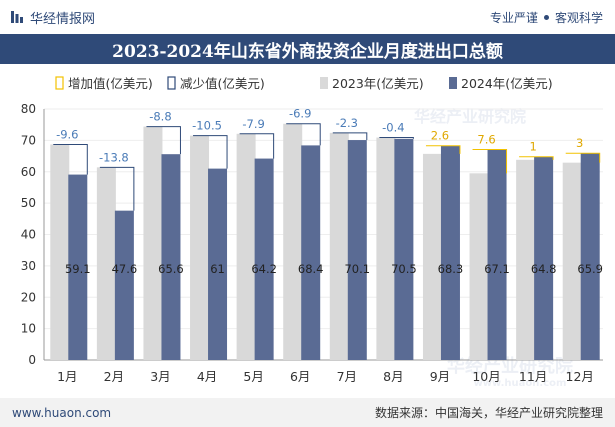  What do you see at coordinates (253, 376) in the screenshot?
I see `x-tick-label: 5月` at bounding box center [253, 376].